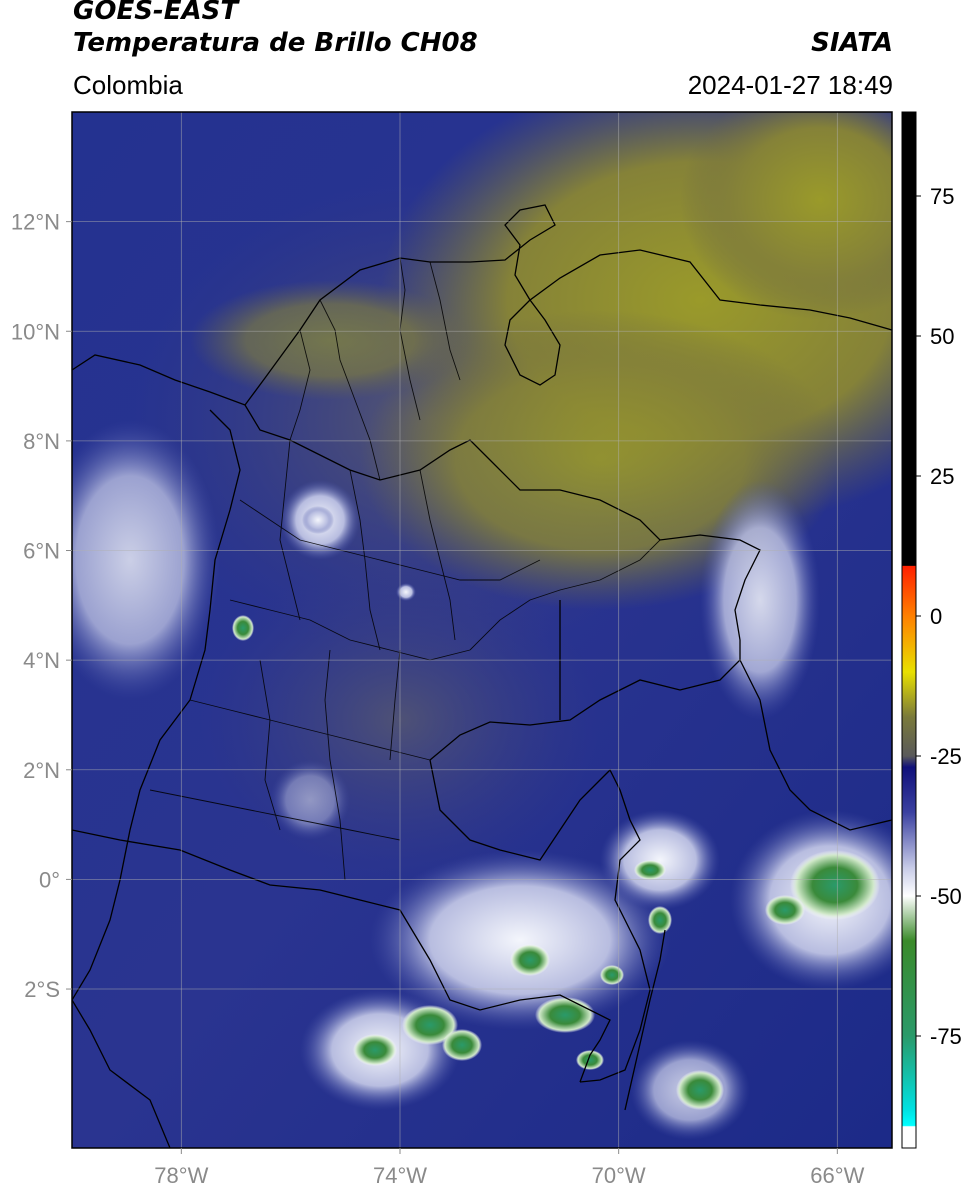 The width and height of the screenshot is (966, 1190). What do you see at coordinates (790, 85) in the screenshot?
I see `timestamp-label: 2024-01-27 18:49` at bounding box center [790, 85].